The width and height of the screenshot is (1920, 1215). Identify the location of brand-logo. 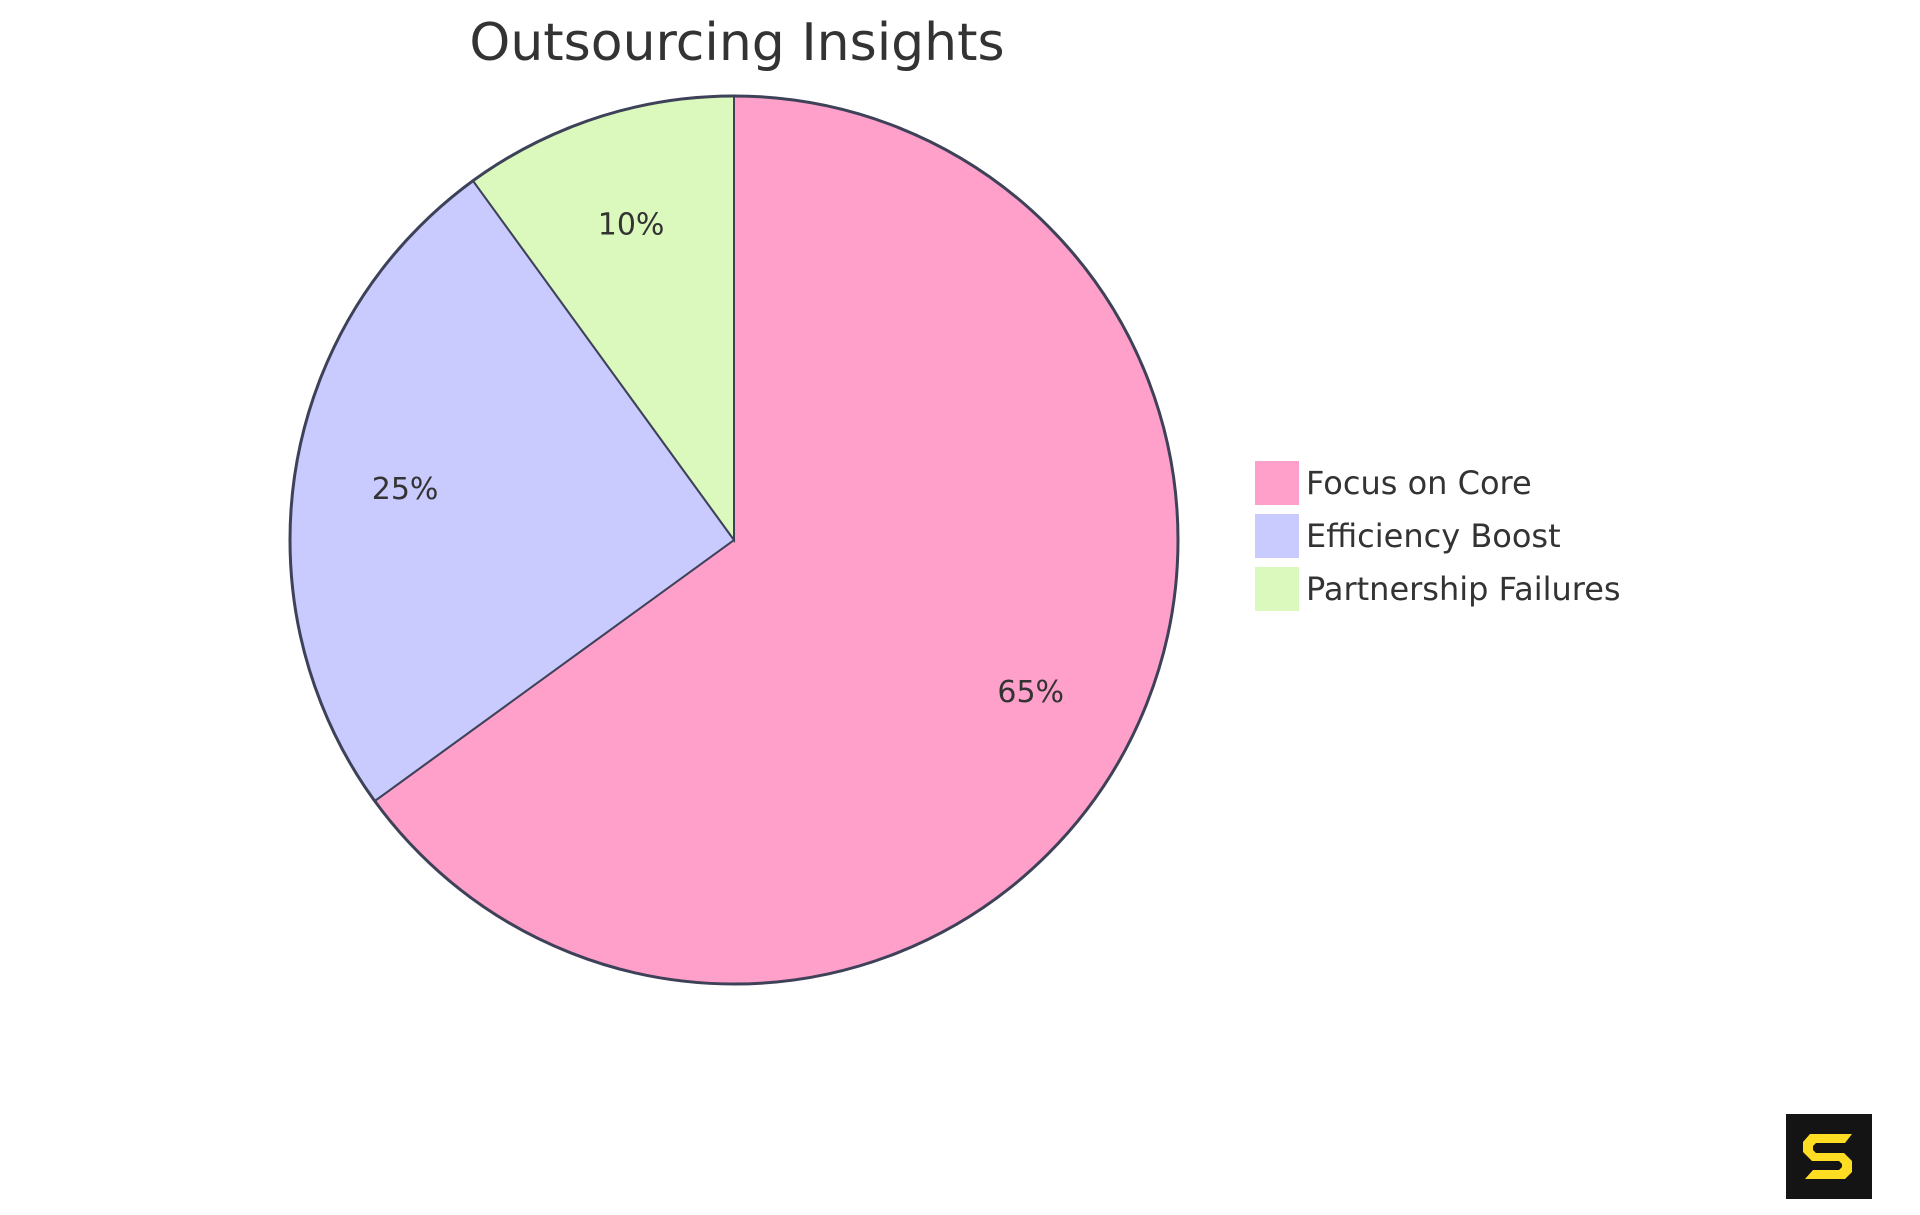
(1829, 1156).